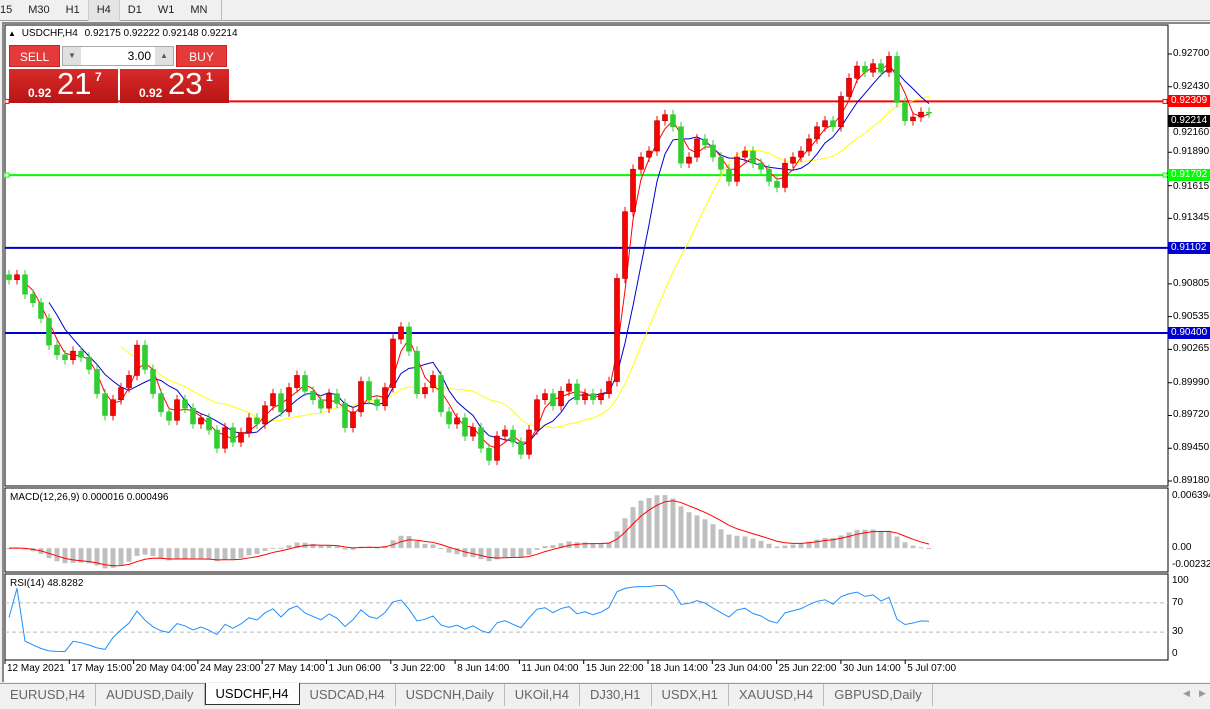  What do you see at coordinates (39, 10) in the screenshot?
I see `timeframe-m30: M30` at bounding box center [39, 10].